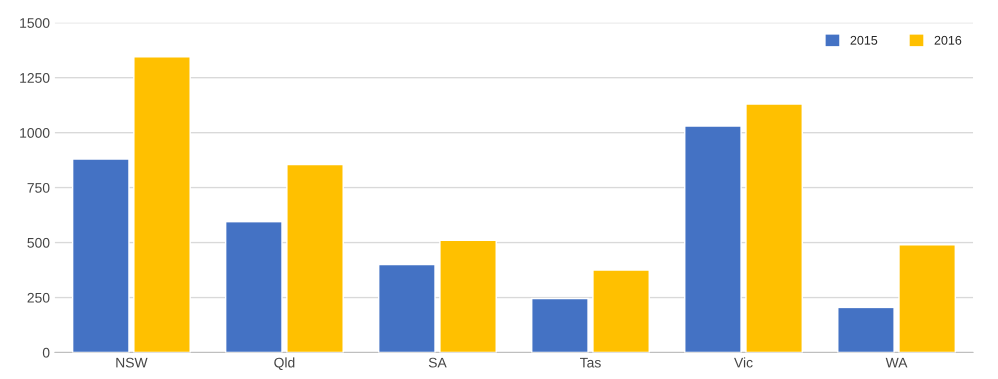 This screenshot has width=998, height=379. I want to click on legend-label: 2016, so click(948, 40).